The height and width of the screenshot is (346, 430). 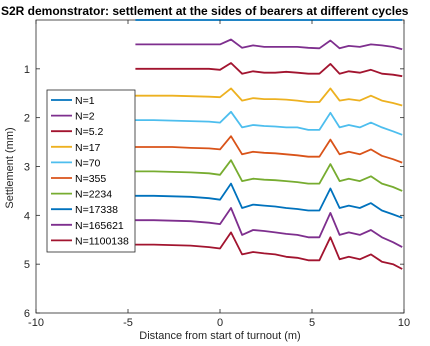 I want to click on legend-label: N=17338, so click(x=96, y=210).